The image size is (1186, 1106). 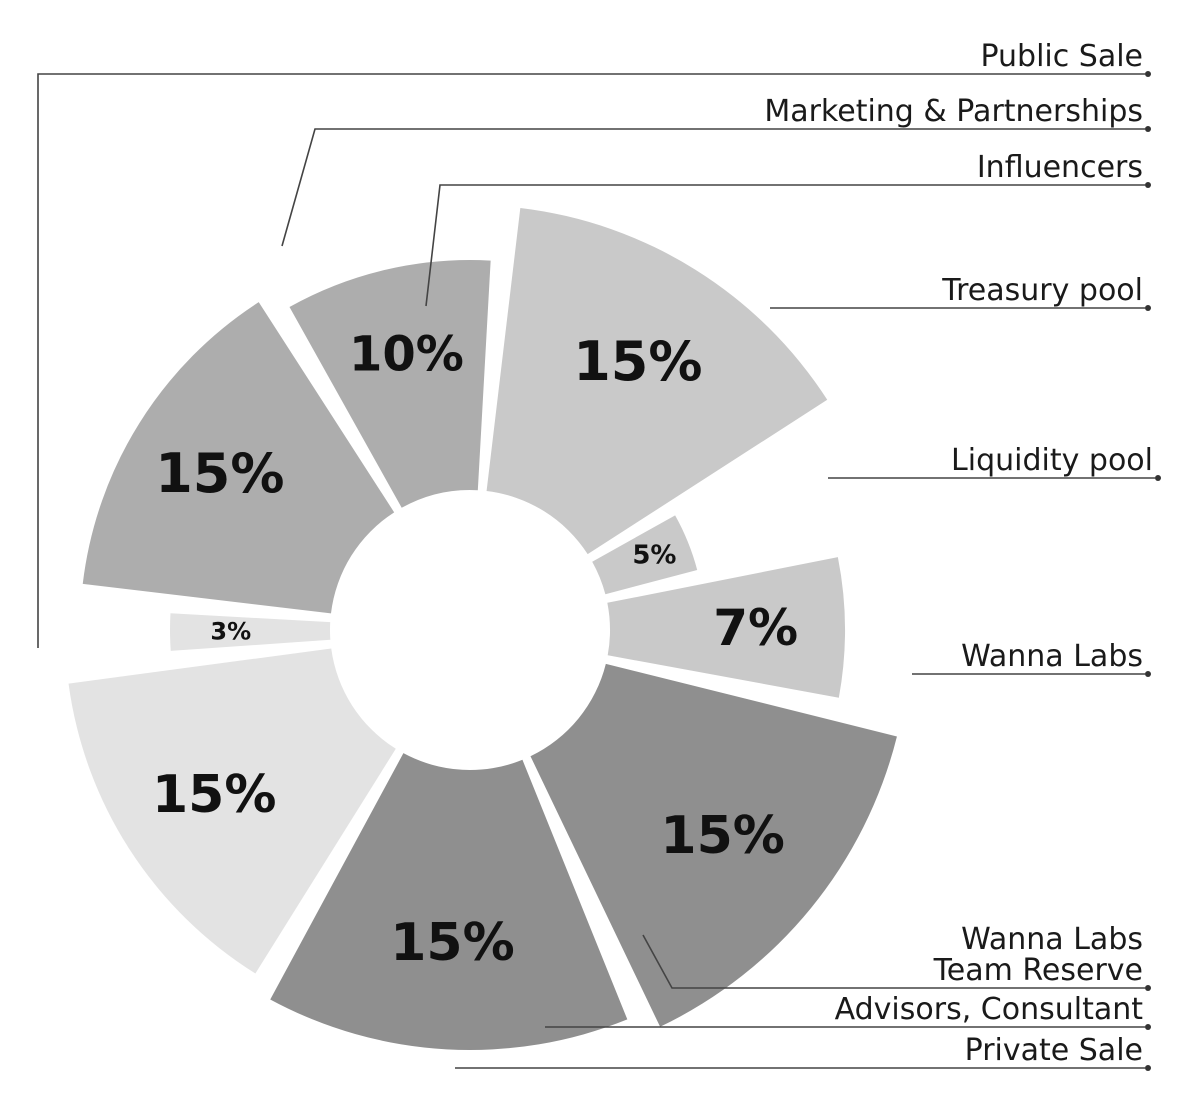 I want to click on slice-treasury-pool, so click(x=238, y=458).